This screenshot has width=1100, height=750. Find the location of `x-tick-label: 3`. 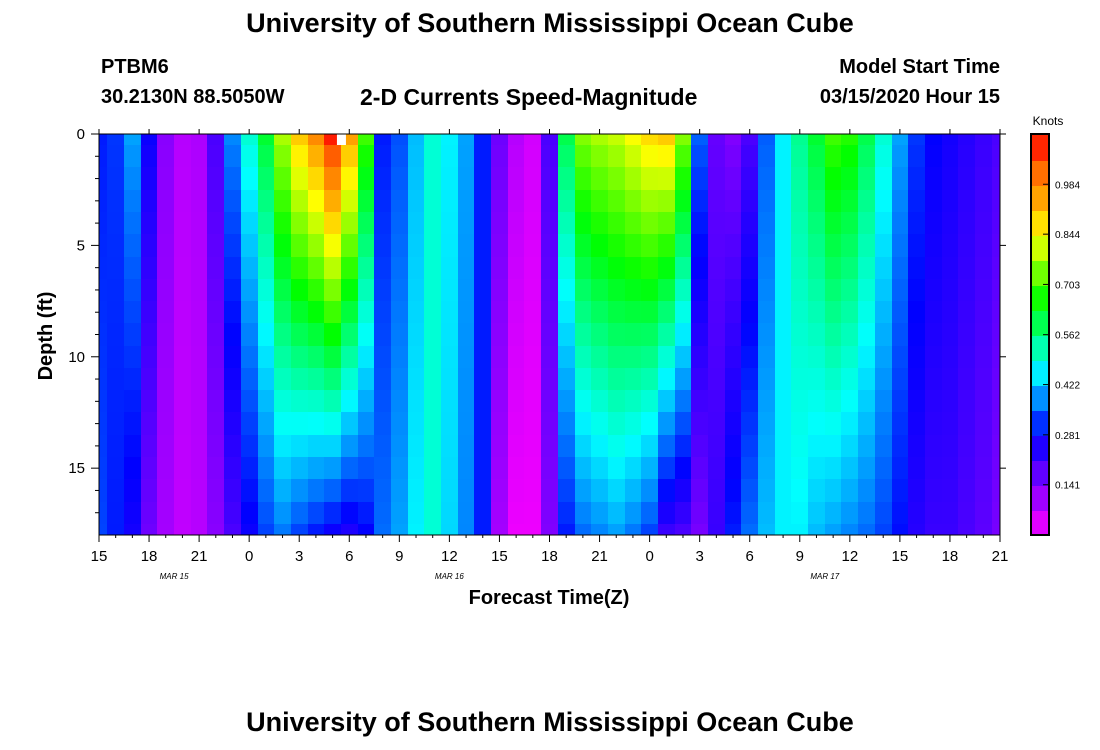

x-tick-label: 3 is located at coordinates (299, 556).